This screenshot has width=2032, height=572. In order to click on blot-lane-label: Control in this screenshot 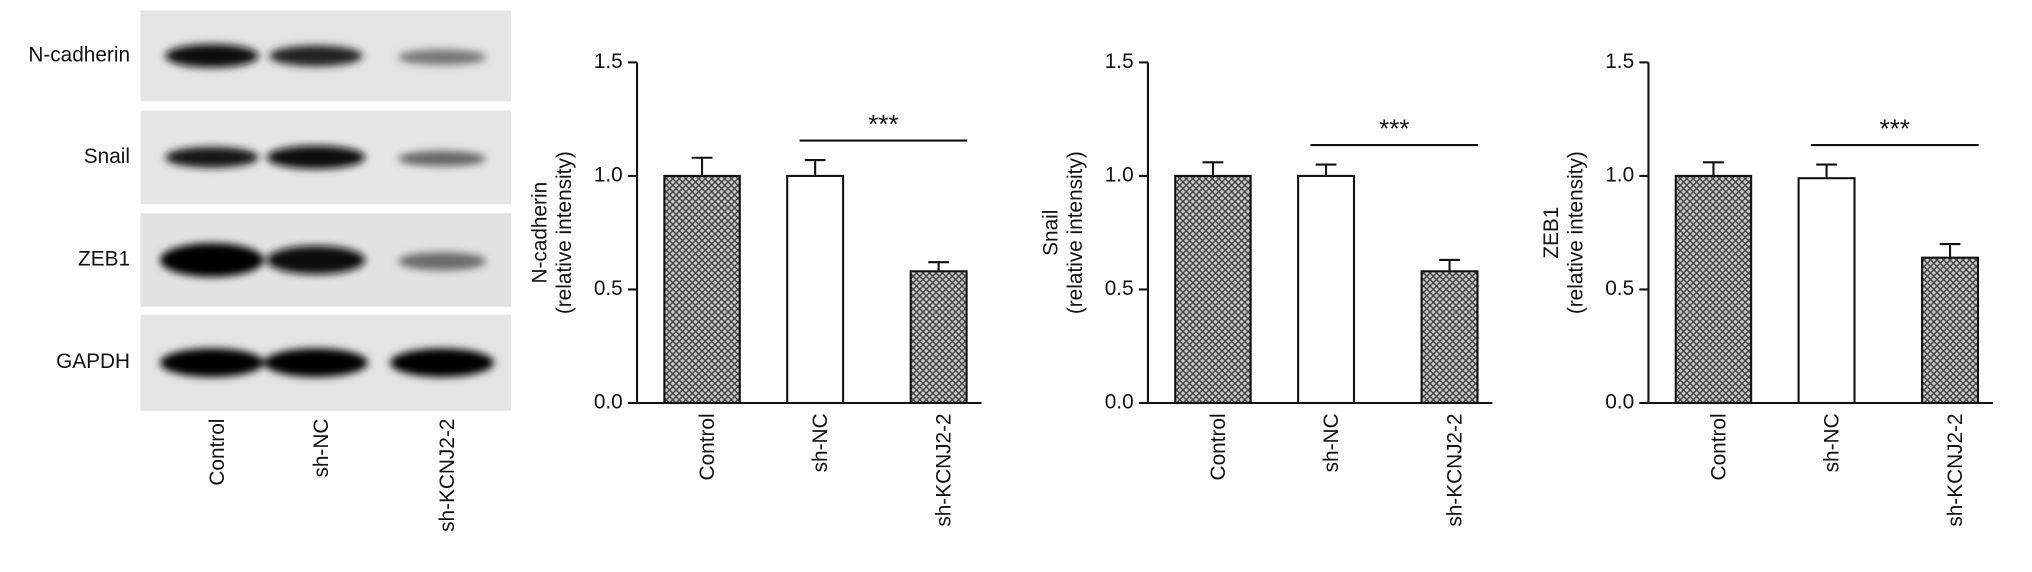, I will do `click(217, 452)`.